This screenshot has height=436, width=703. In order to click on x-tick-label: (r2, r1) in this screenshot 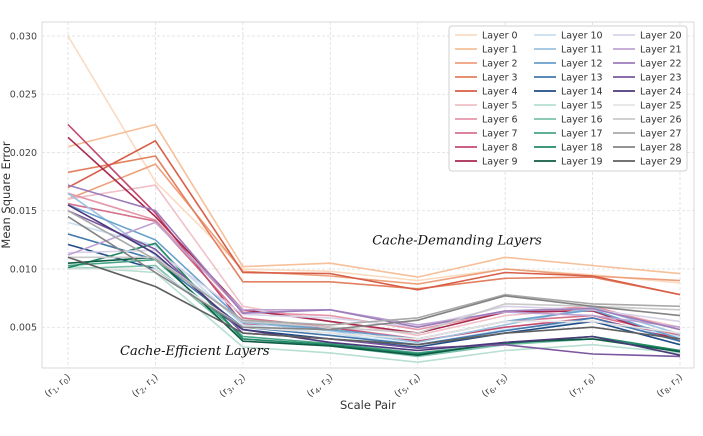, I will do `click(145, 386)`.